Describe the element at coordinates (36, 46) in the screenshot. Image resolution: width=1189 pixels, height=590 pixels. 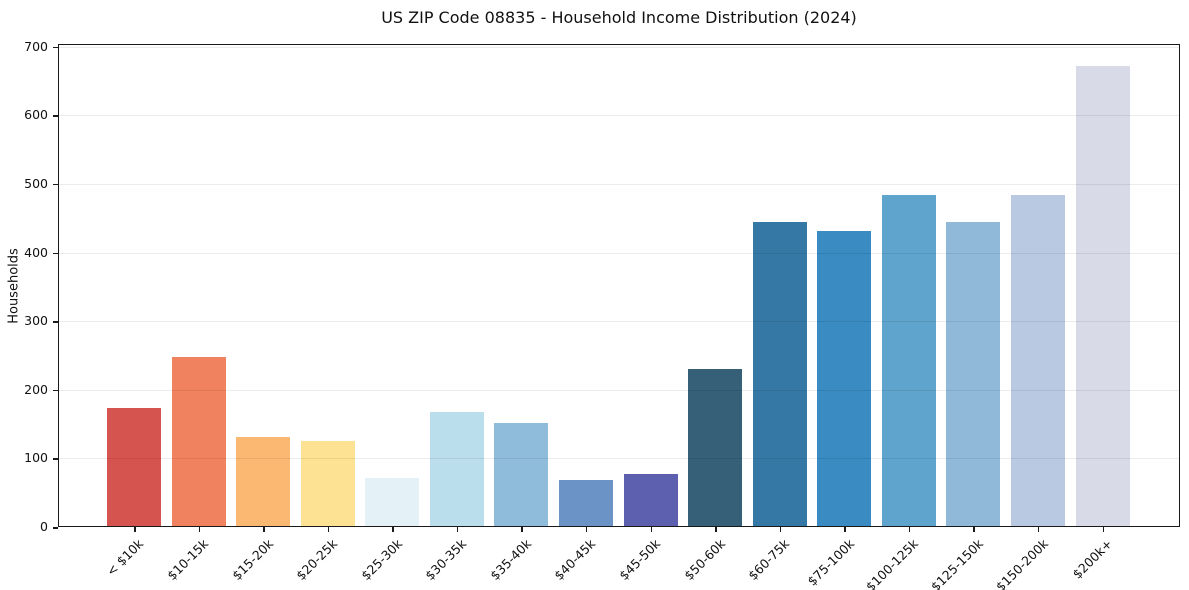
I see `y-tick-label-700: 700` at that location.